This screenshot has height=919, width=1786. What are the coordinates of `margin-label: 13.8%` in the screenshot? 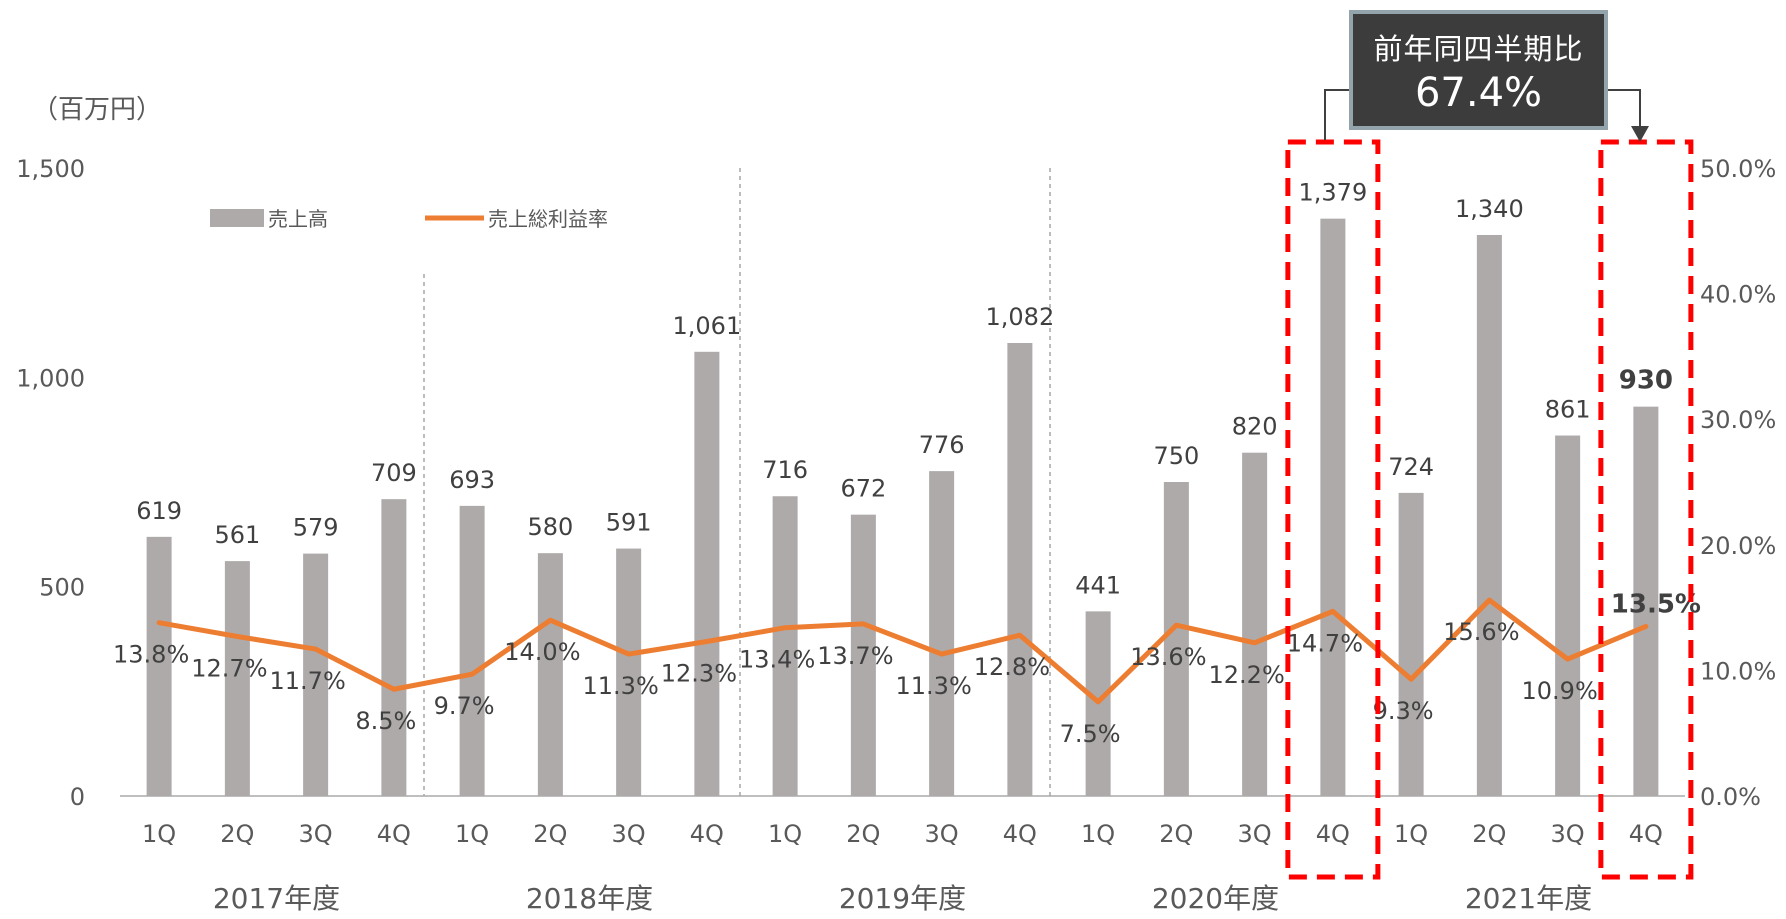 It's located at (151, 655).